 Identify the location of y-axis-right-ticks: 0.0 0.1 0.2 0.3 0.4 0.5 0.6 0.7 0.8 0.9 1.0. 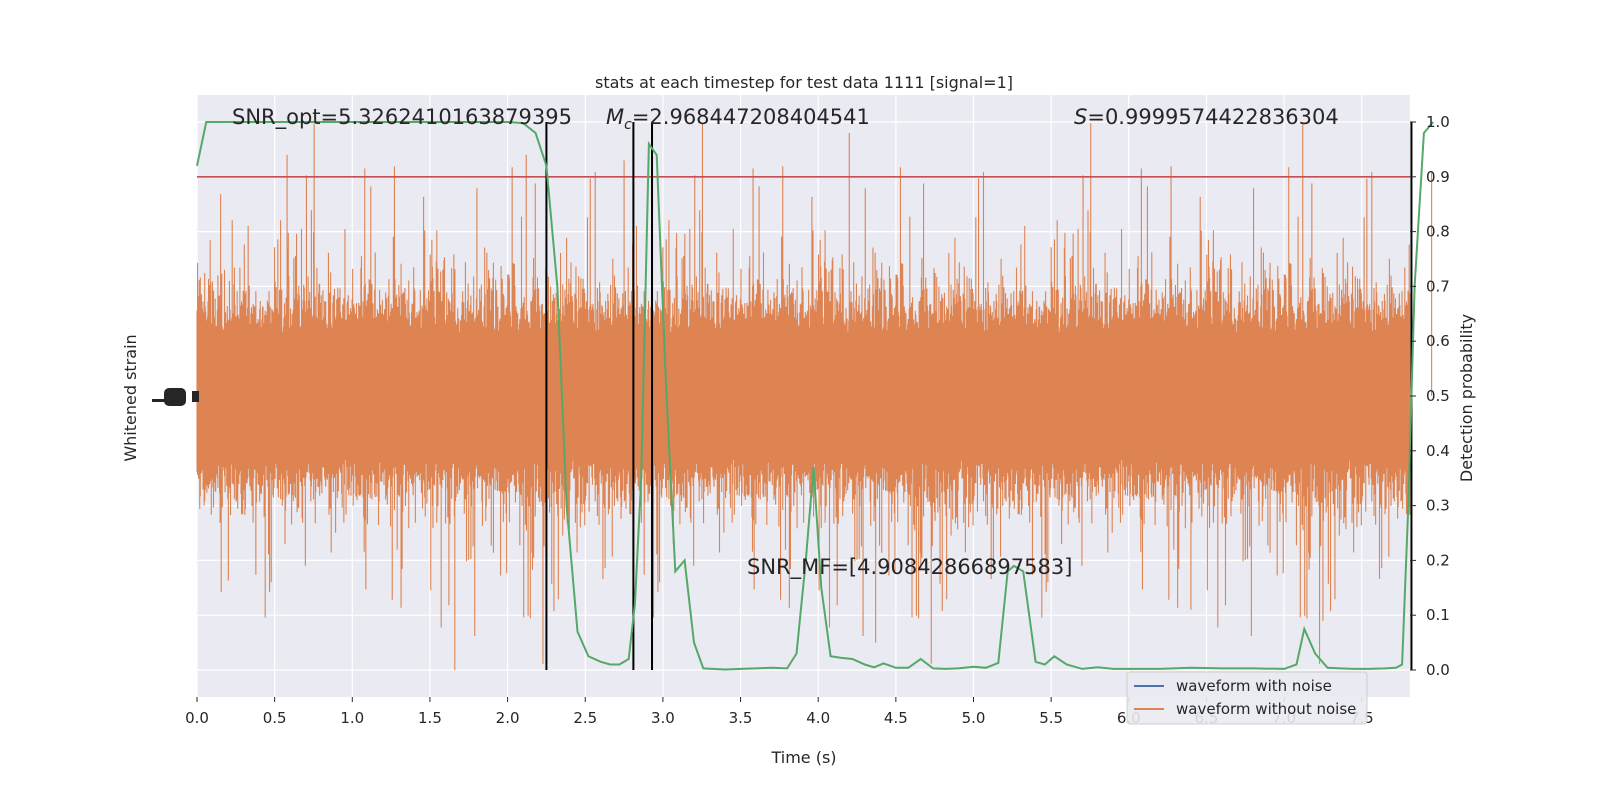
(1430, 396).